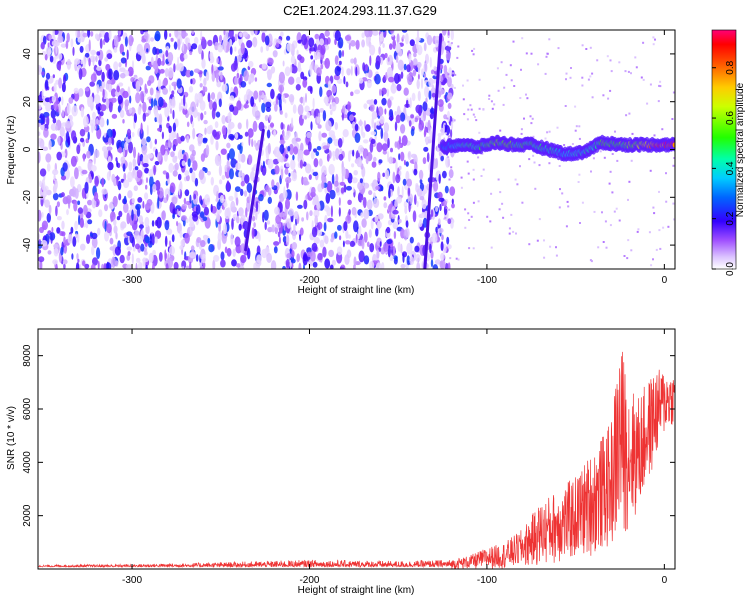 The height and width of the screenshot is (600, 750). What do you see at coordinates (487, 280) in the screenshot?
I see `x-tick-label: -100` at bounding box center [487, 280].